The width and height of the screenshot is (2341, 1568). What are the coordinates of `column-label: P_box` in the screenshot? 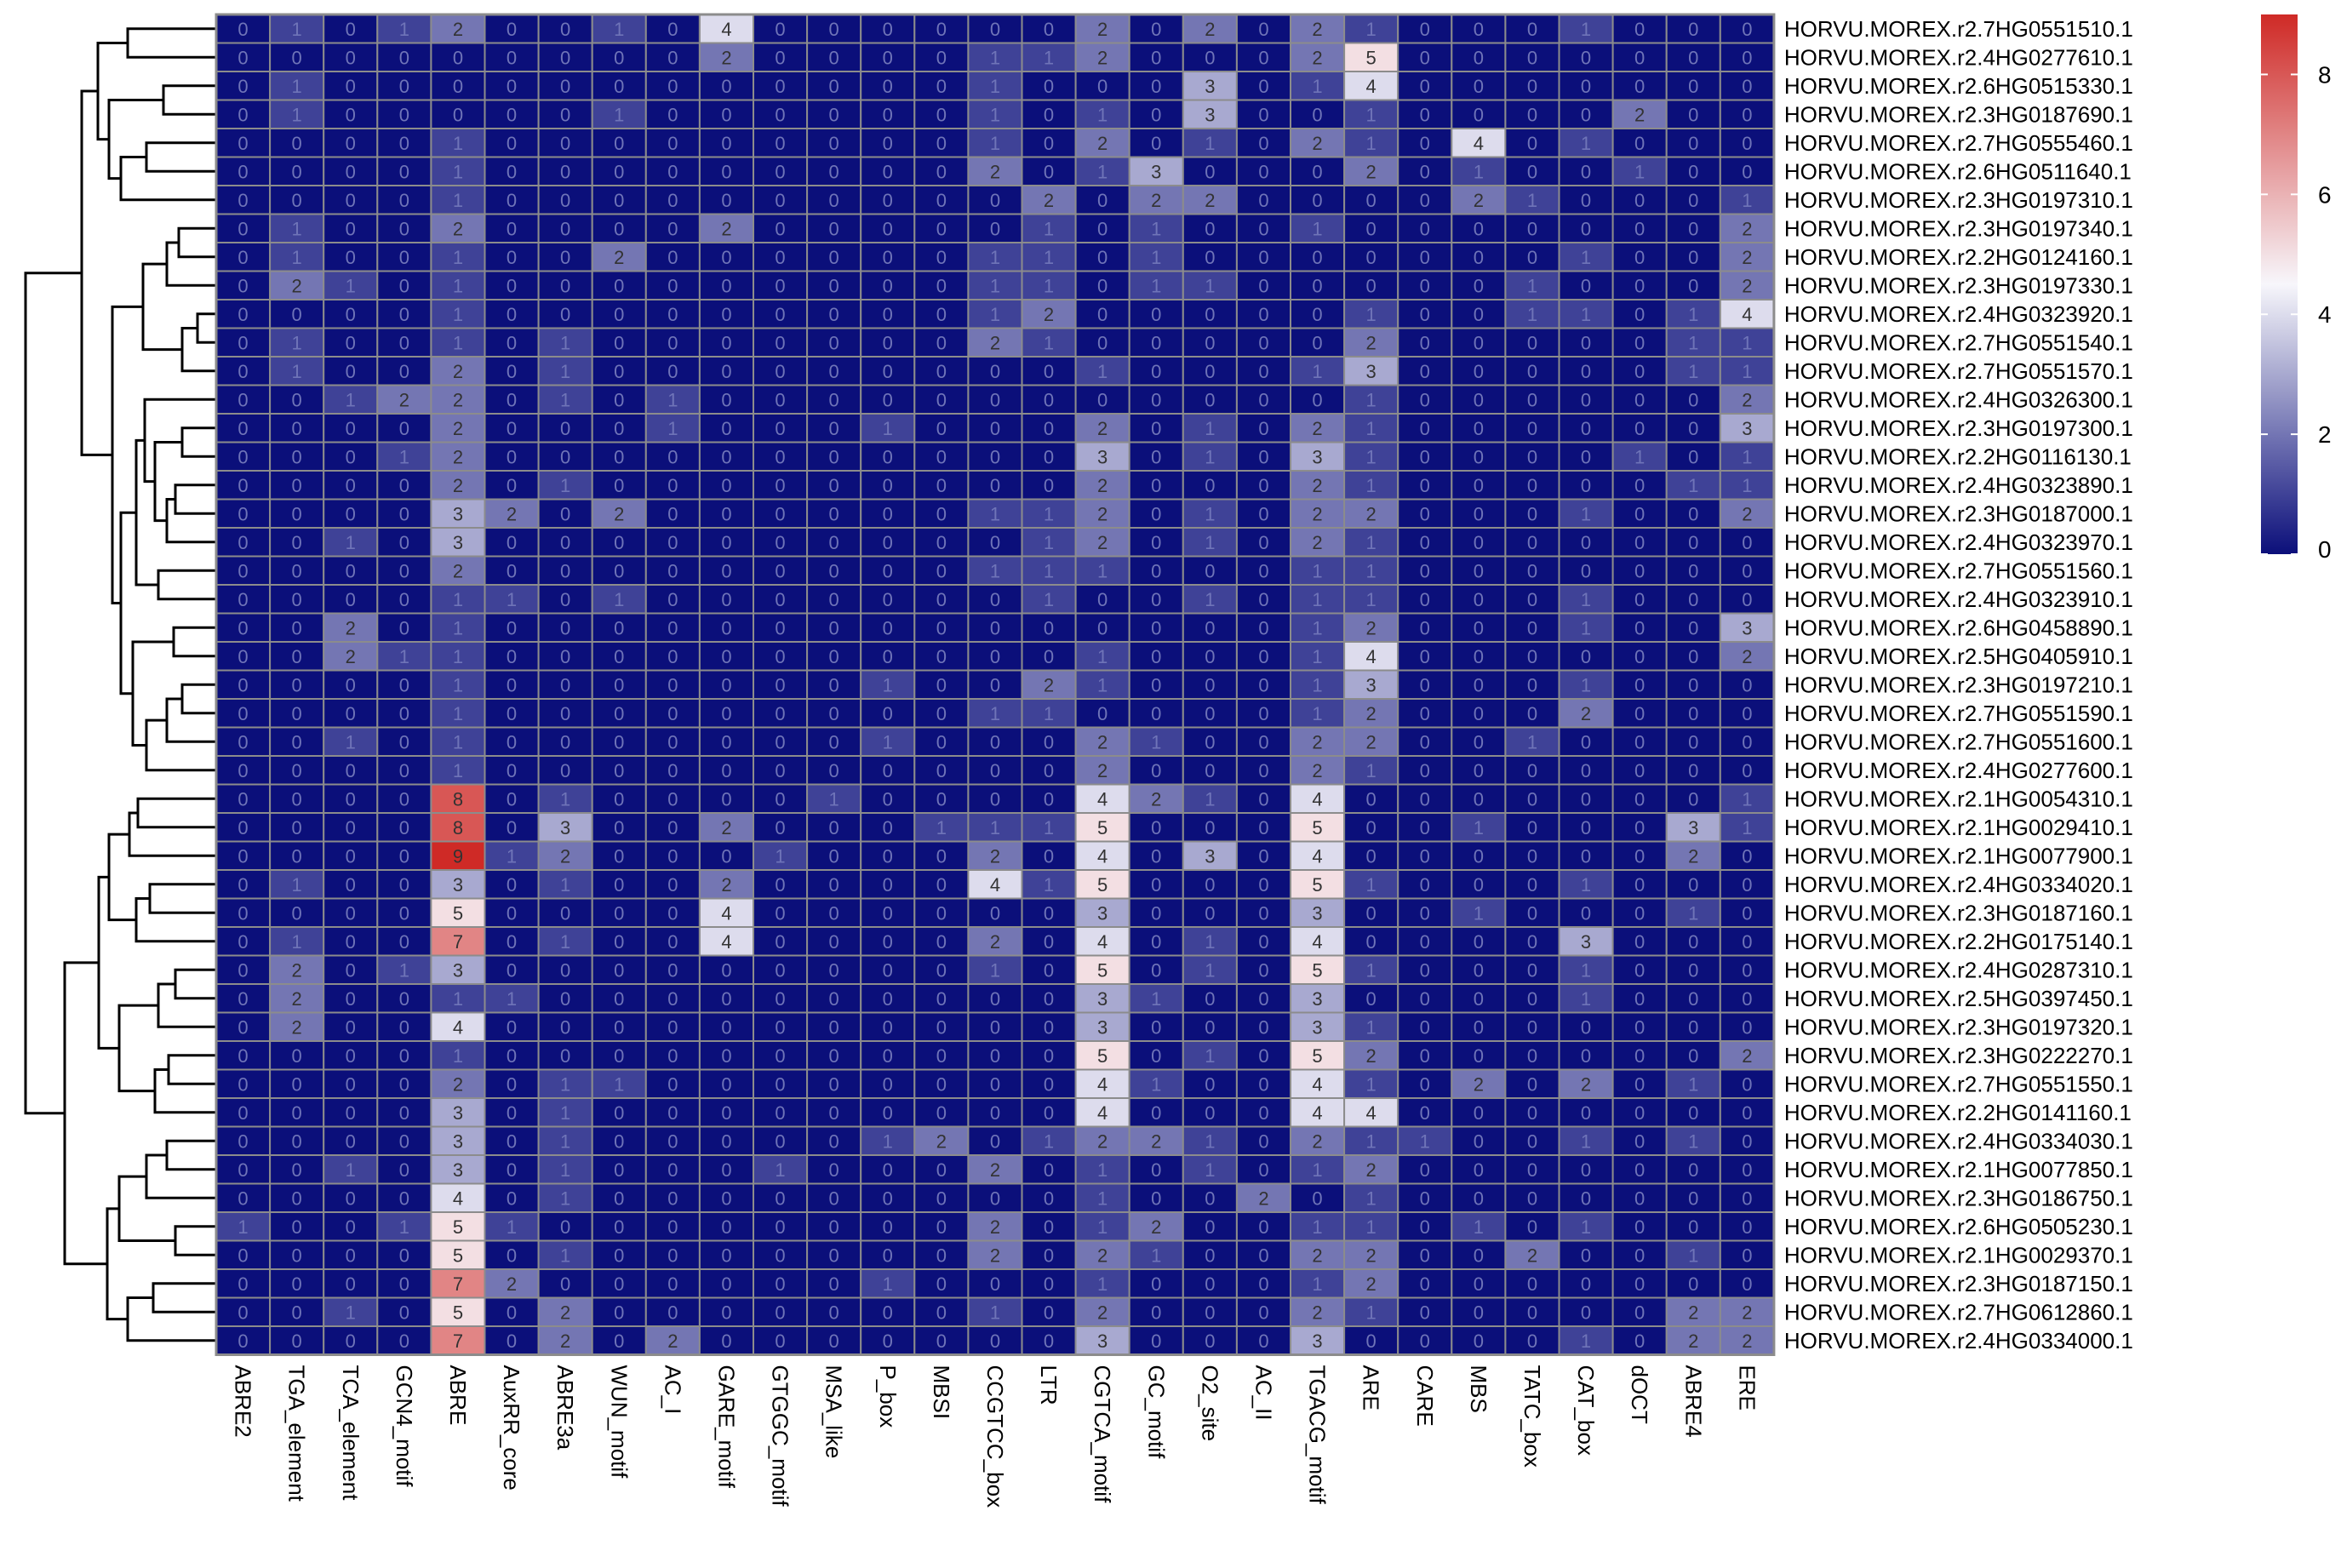 It's located at (888, 1396).